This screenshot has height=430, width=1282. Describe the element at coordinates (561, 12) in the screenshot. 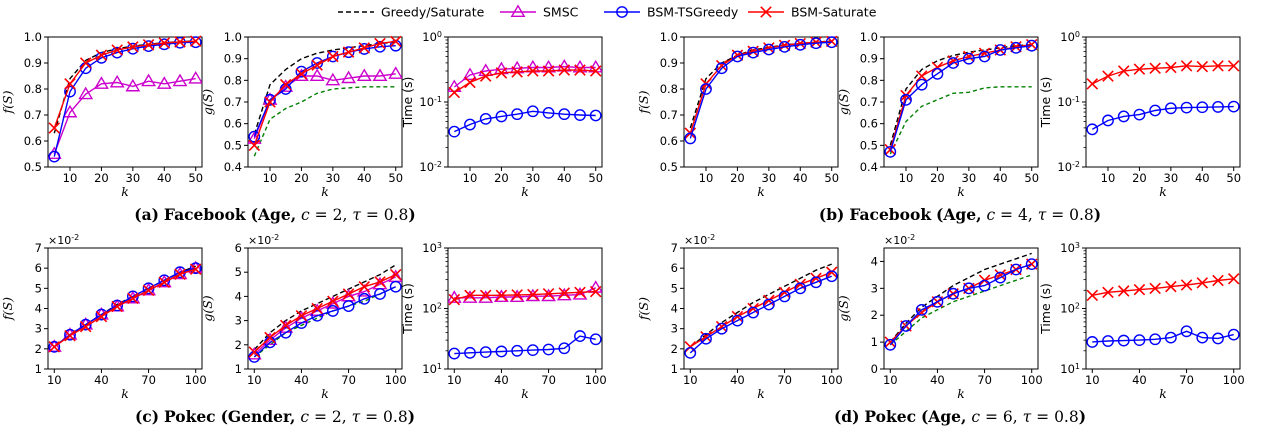

I see `legend-label: SMSC` at that location.